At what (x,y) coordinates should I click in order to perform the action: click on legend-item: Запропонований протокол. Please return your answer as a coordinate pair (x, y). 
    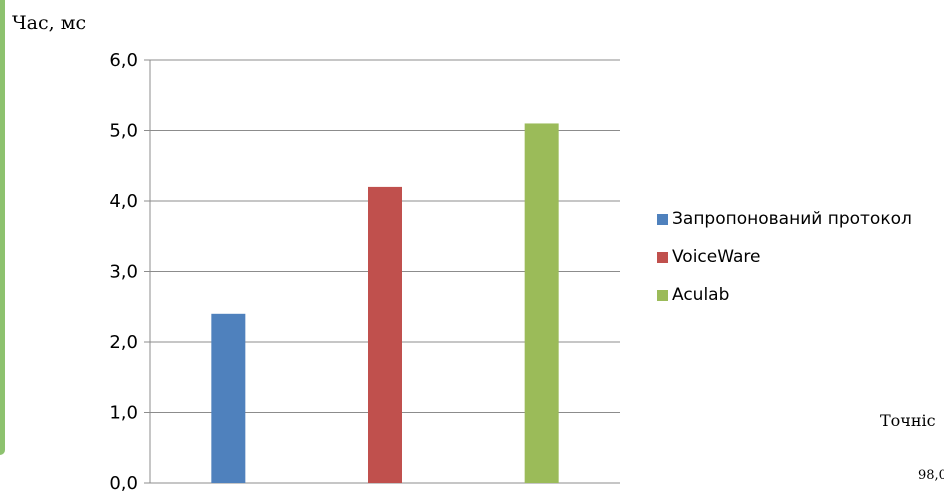
    Looking at the image, I should click on (784, 219).